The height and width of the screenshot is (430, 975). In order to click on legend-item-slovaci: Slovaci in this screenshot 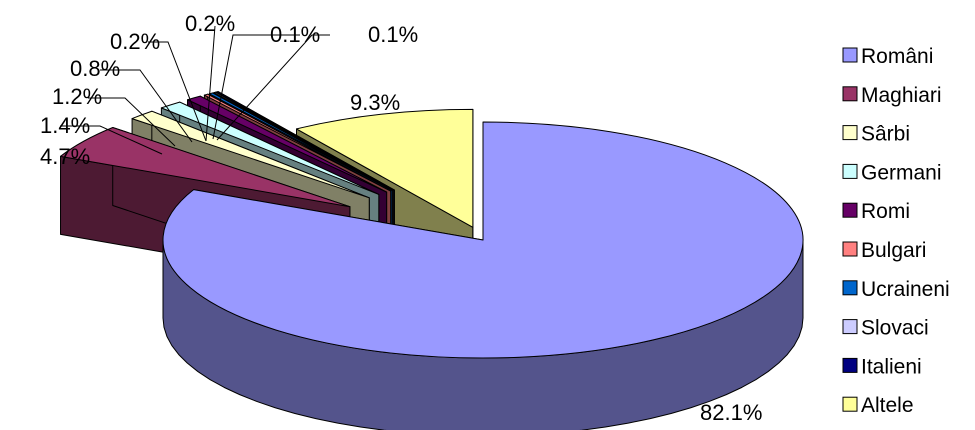, I will do `click(885, 328)`.